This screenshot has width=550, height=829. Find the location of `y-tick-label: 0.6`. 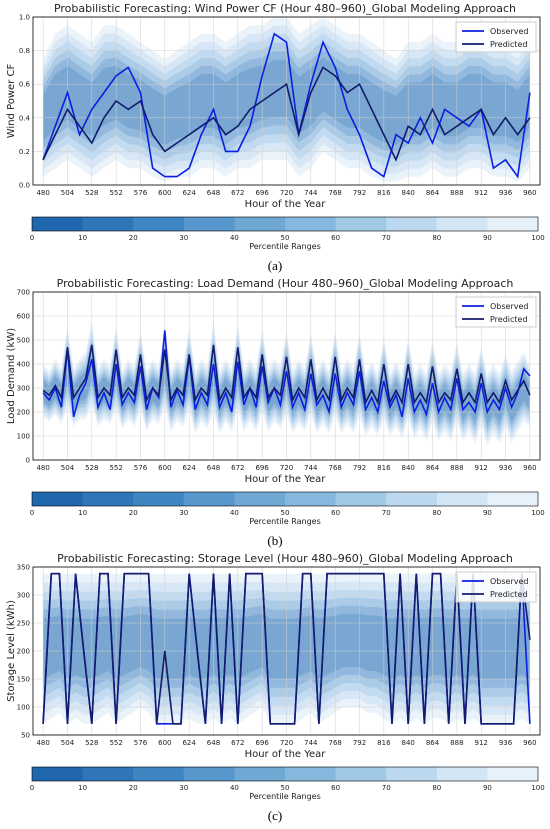

y-tick-label: 0.6 is located at coordinates (25, 85).